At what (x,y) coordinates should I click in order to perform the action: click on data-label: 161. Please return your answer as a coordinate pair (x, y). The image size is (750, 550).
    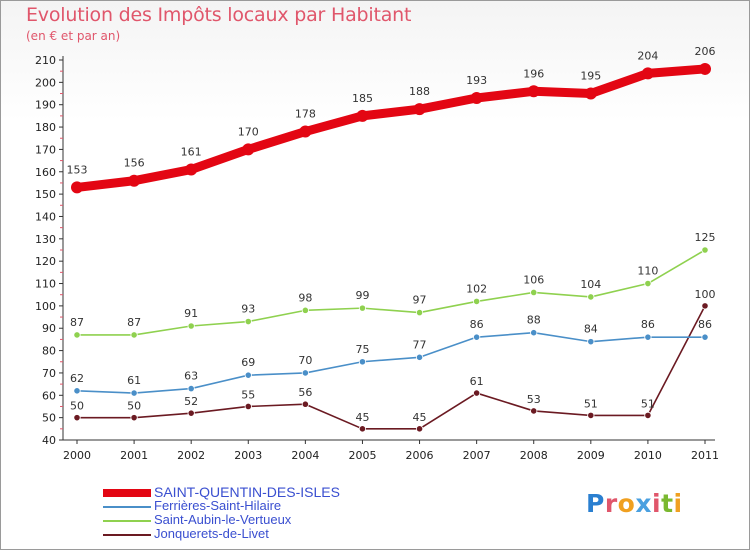
    Looking at the image, I should click on (191, 152).